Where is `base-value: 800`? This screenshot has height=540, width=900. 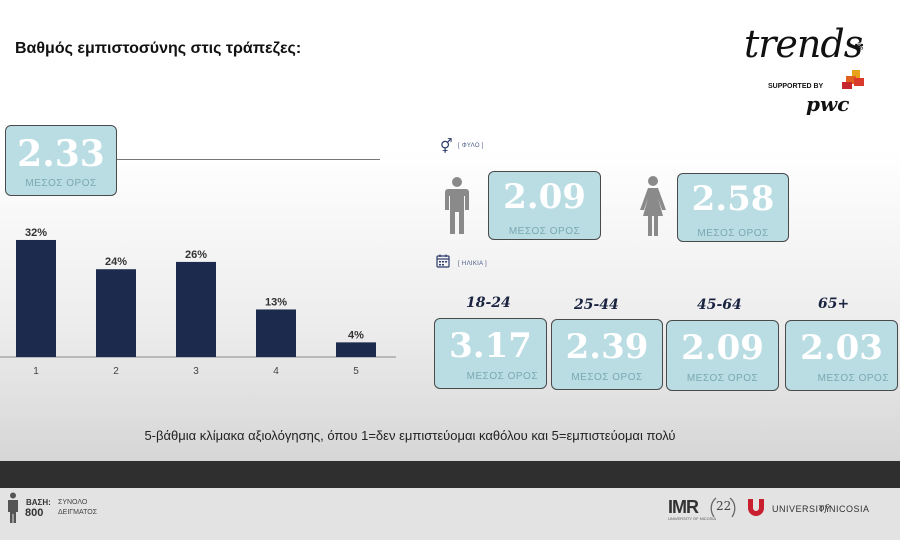
base-value: 800 is located at coordinates (34, 513).